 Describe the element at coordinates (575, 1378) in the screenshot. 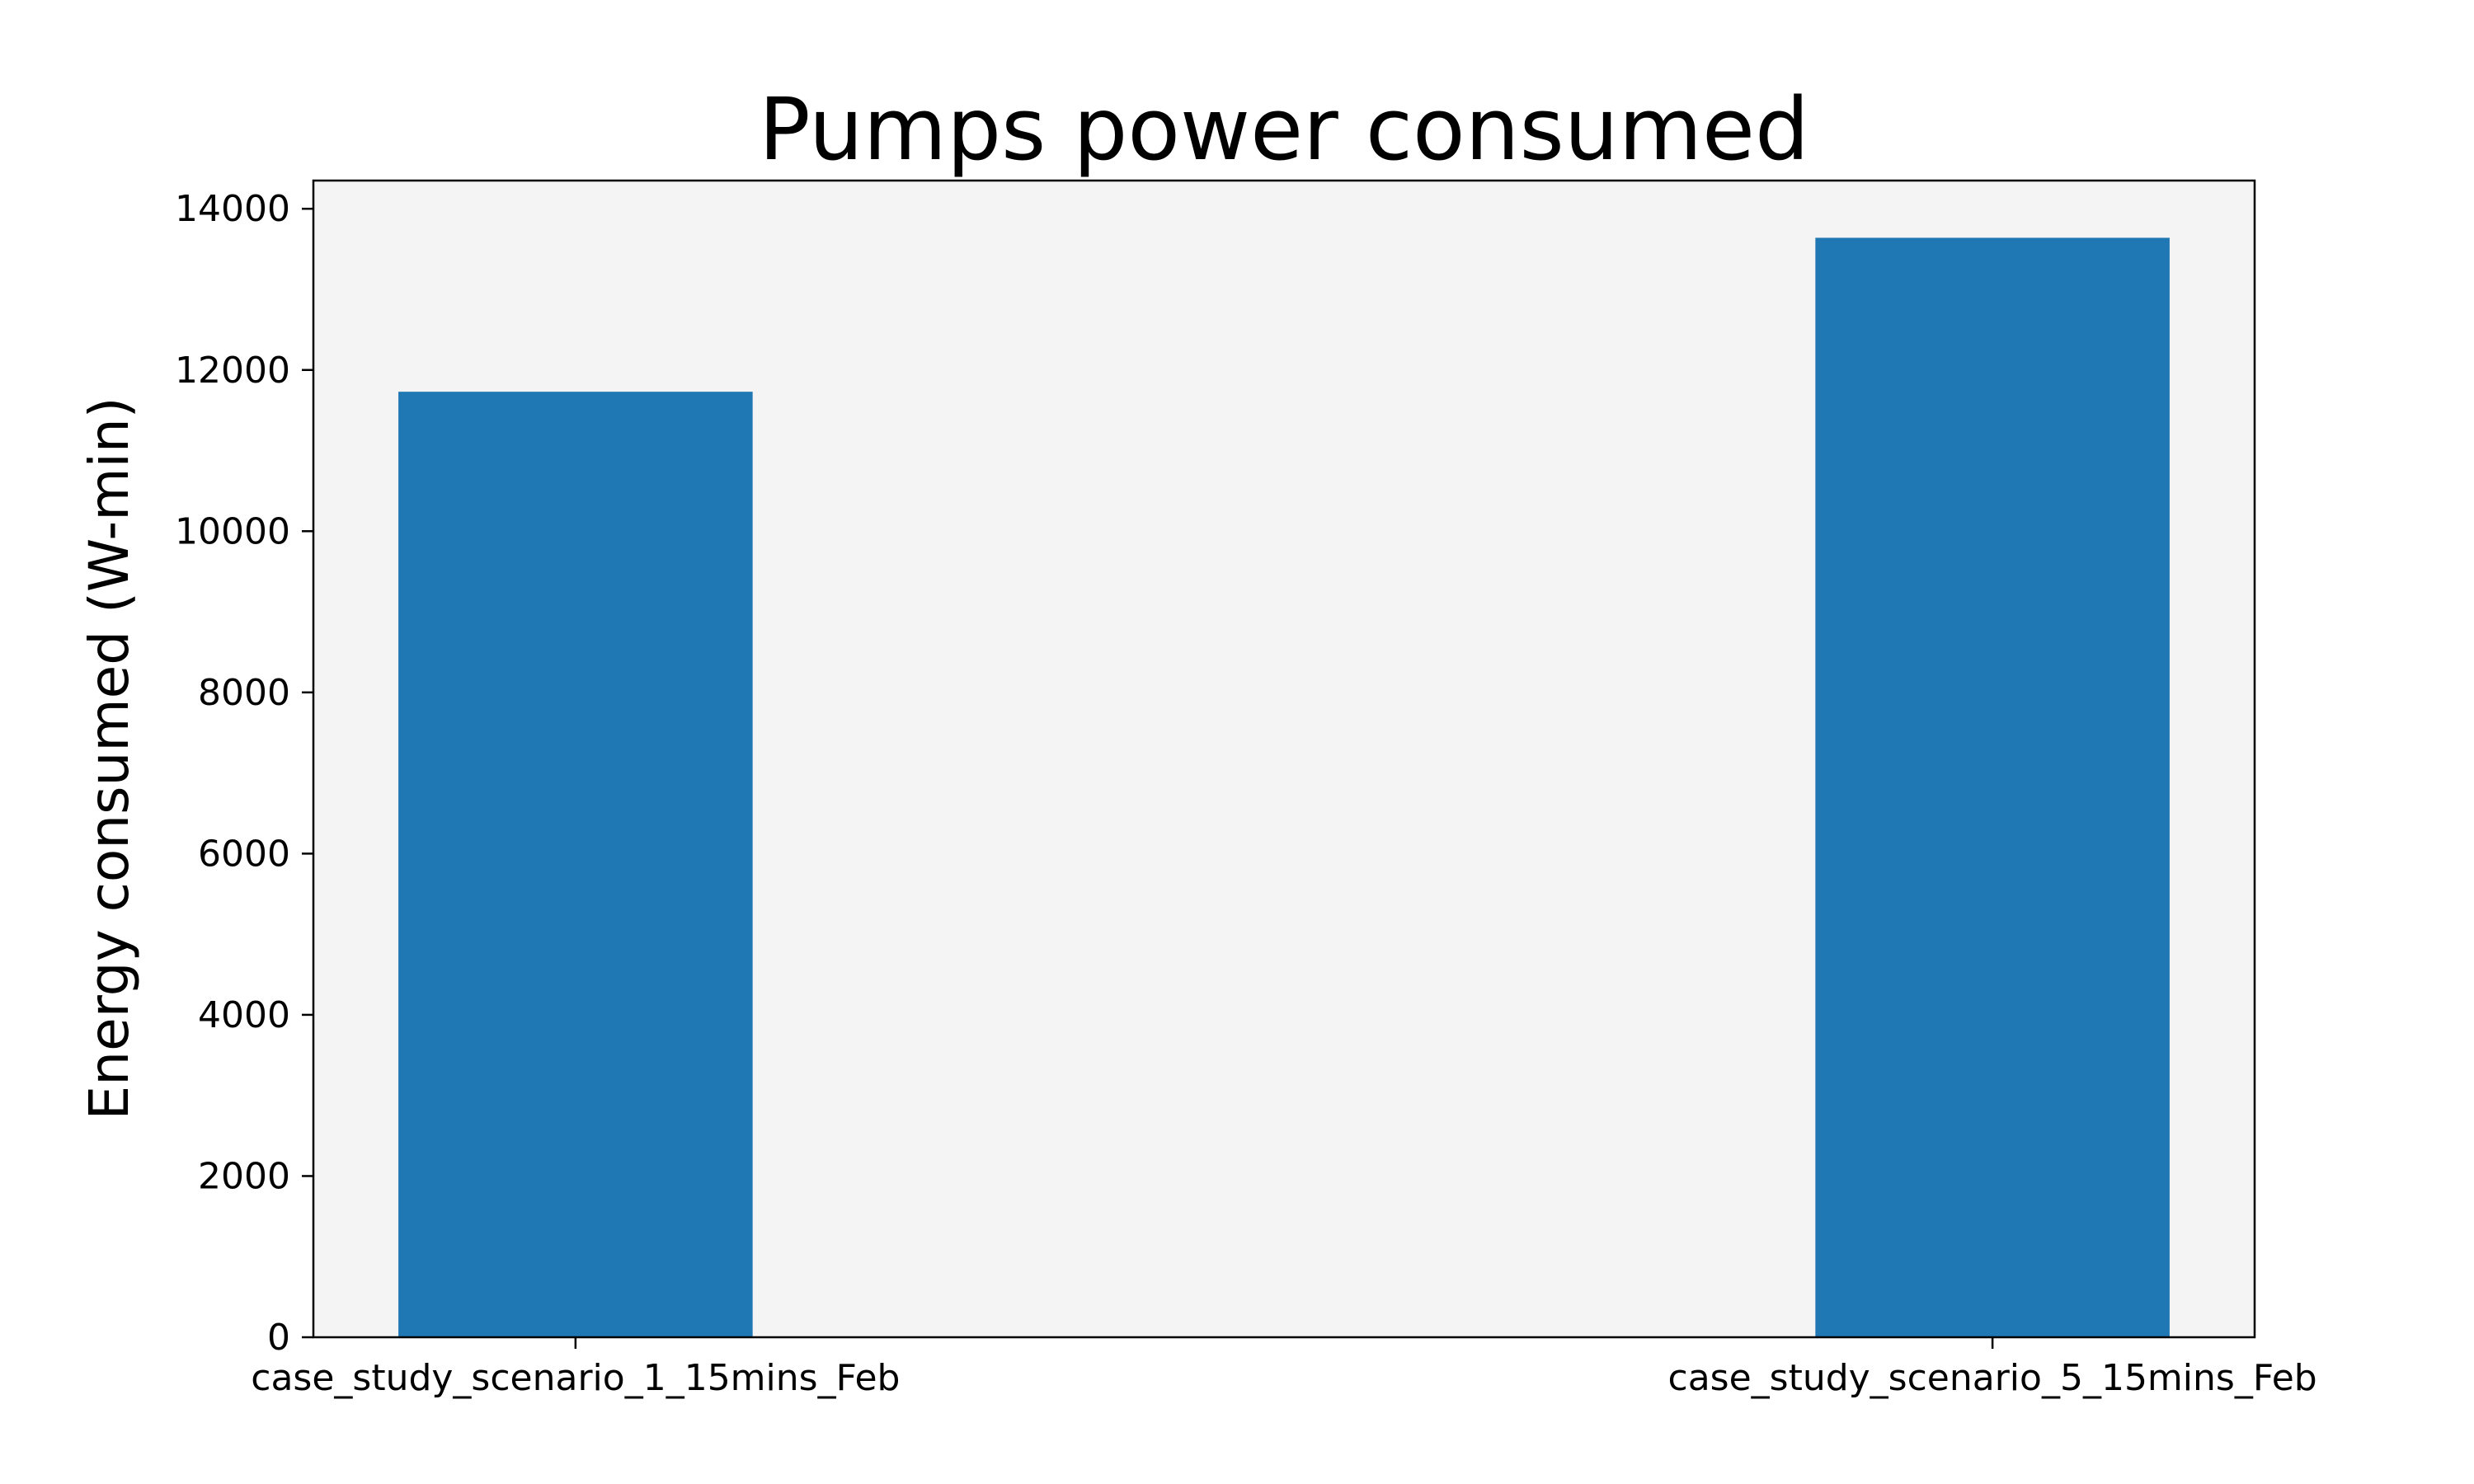

I see `x-tick-label: case_study_scenario_1_15mins_Feb` at that location.